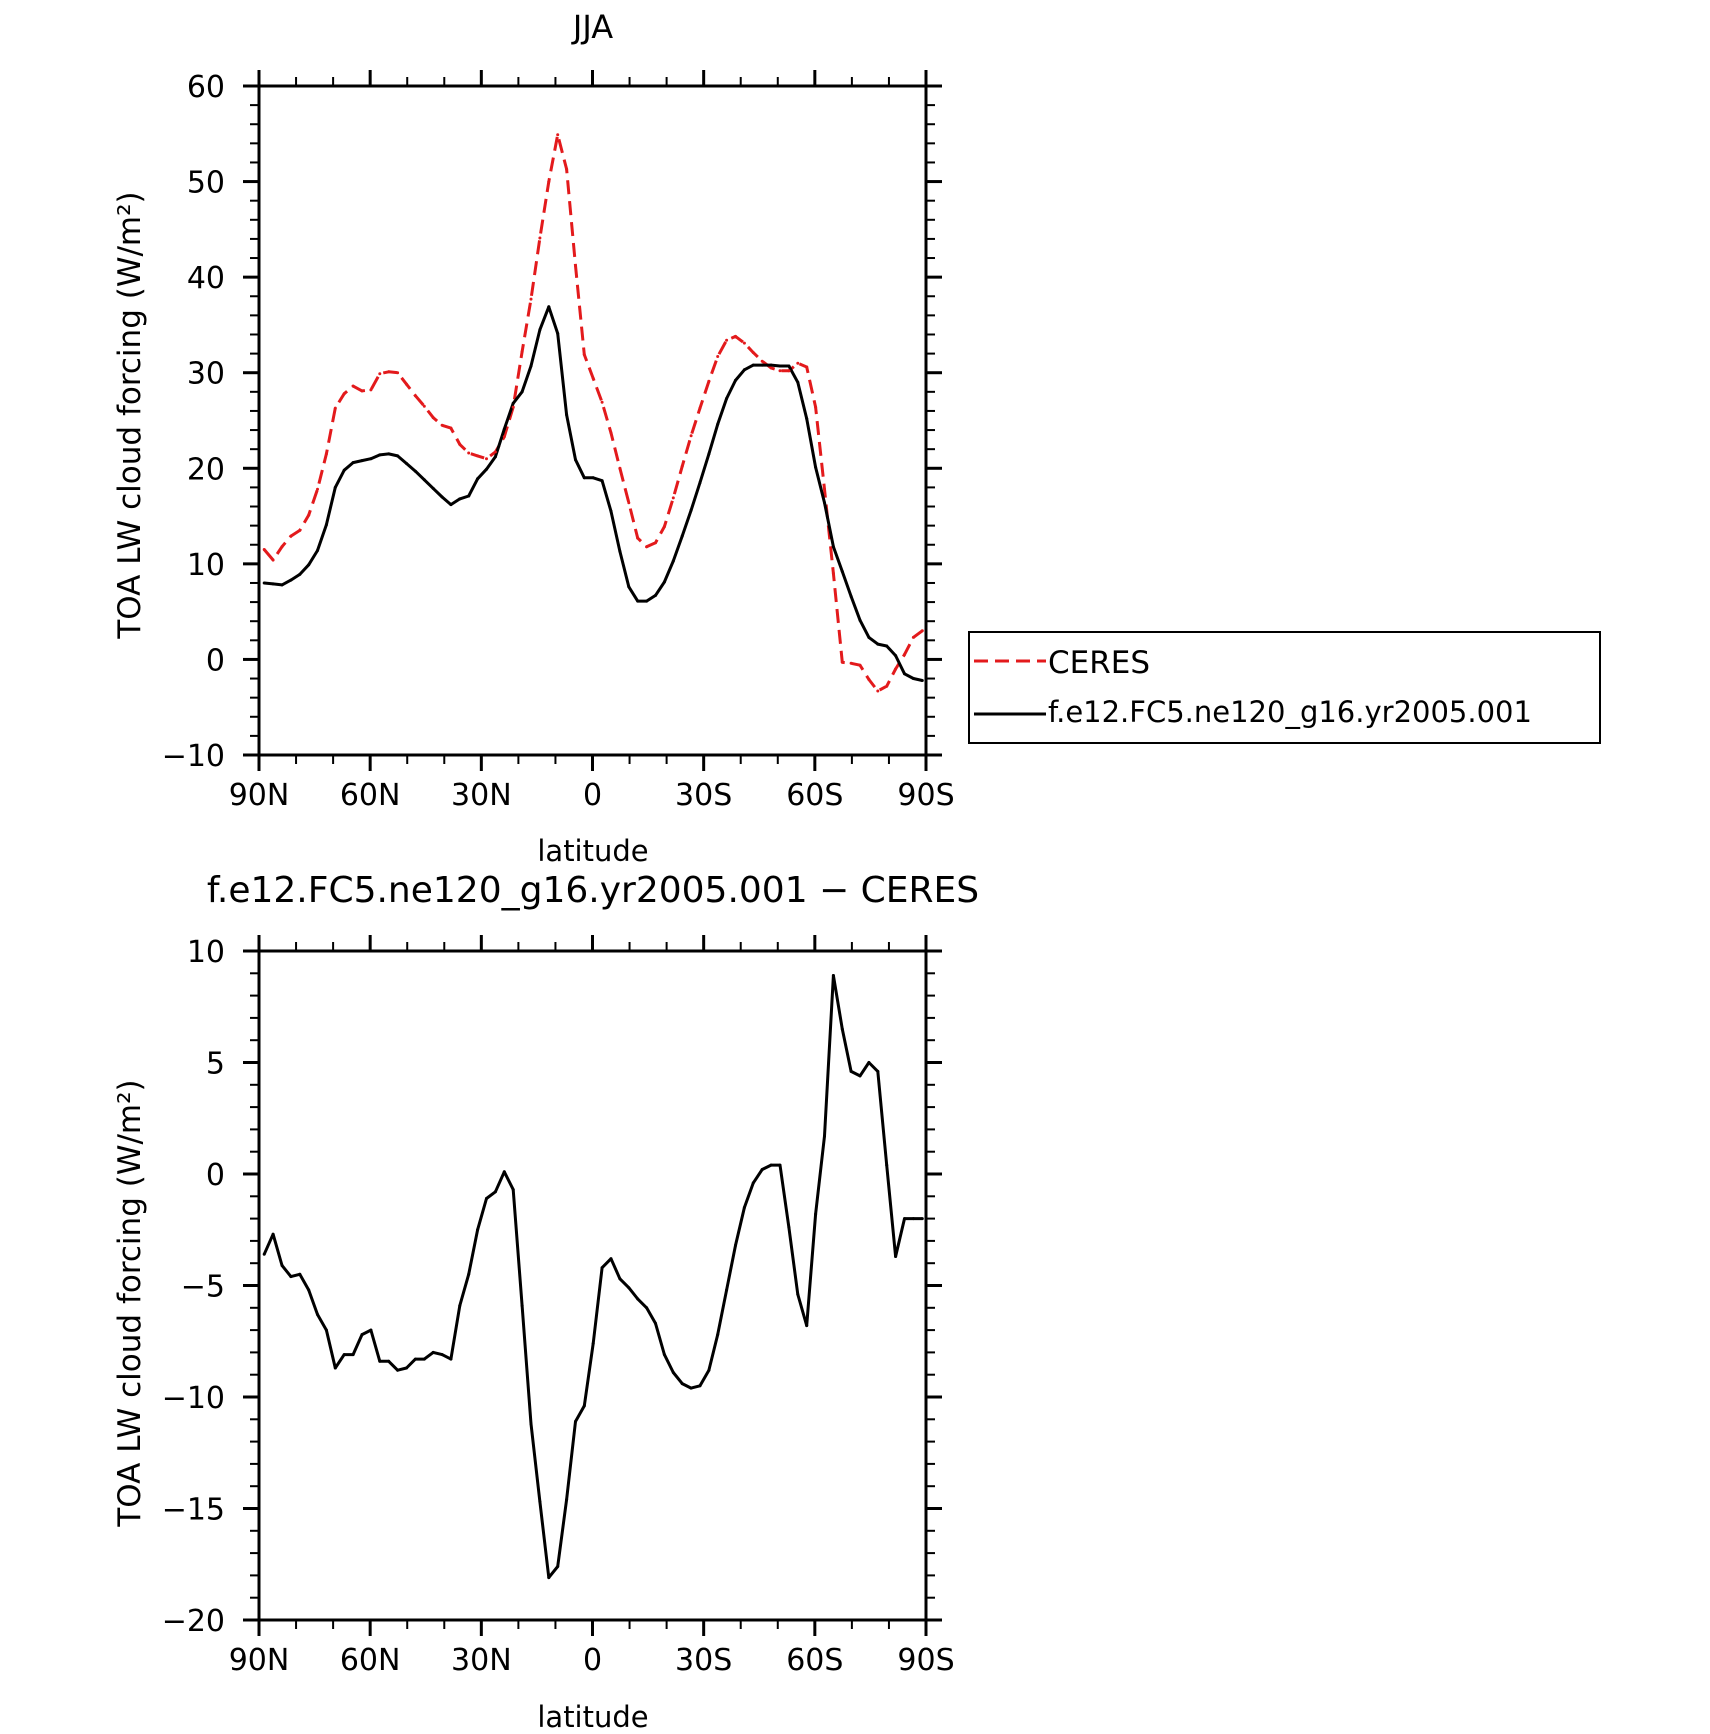 The image size is (1710, 1734). Describe the element at coordinates (370, 1660) in the screenshot. I see `x-tick-label: 60N` at that location.